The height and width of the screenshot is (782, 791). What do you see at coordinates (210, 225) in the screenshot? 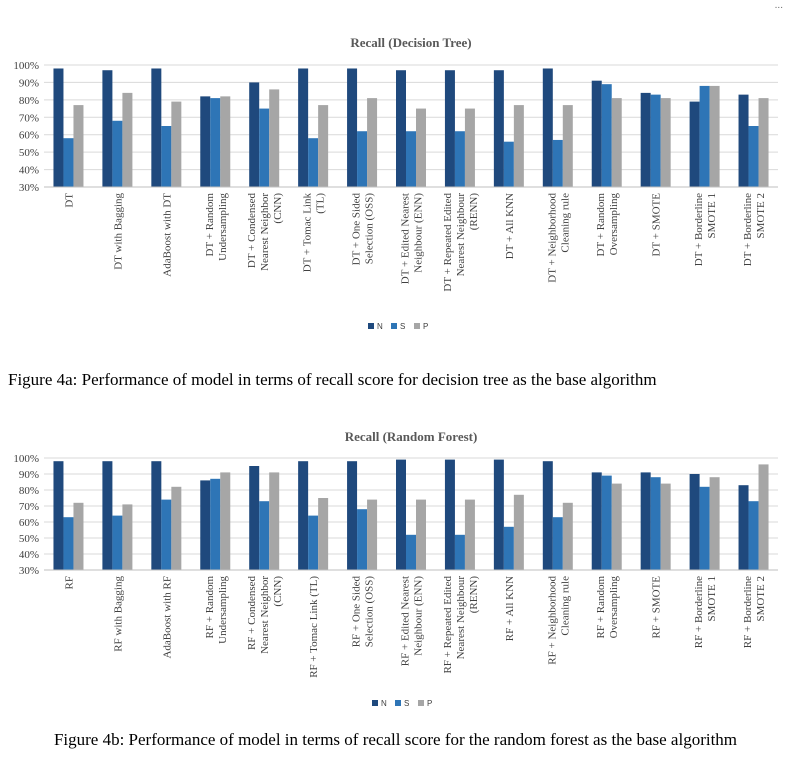
I see `x-category-label-line: DT + Random` at bounding box center [210, 225].